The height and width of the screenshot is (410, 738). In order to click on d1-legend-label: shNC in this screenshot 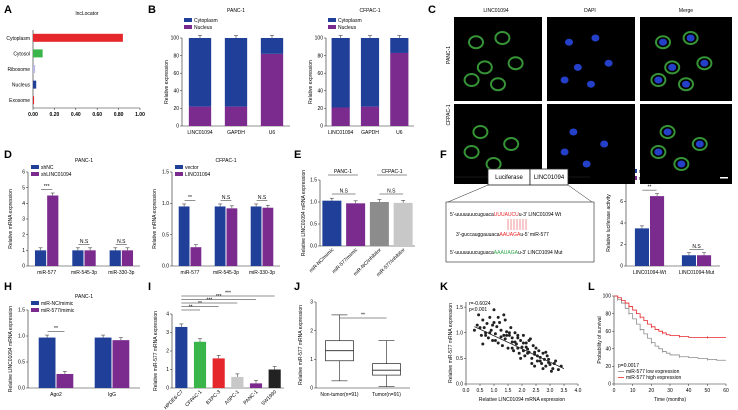, I will do `click(47, 168)`.